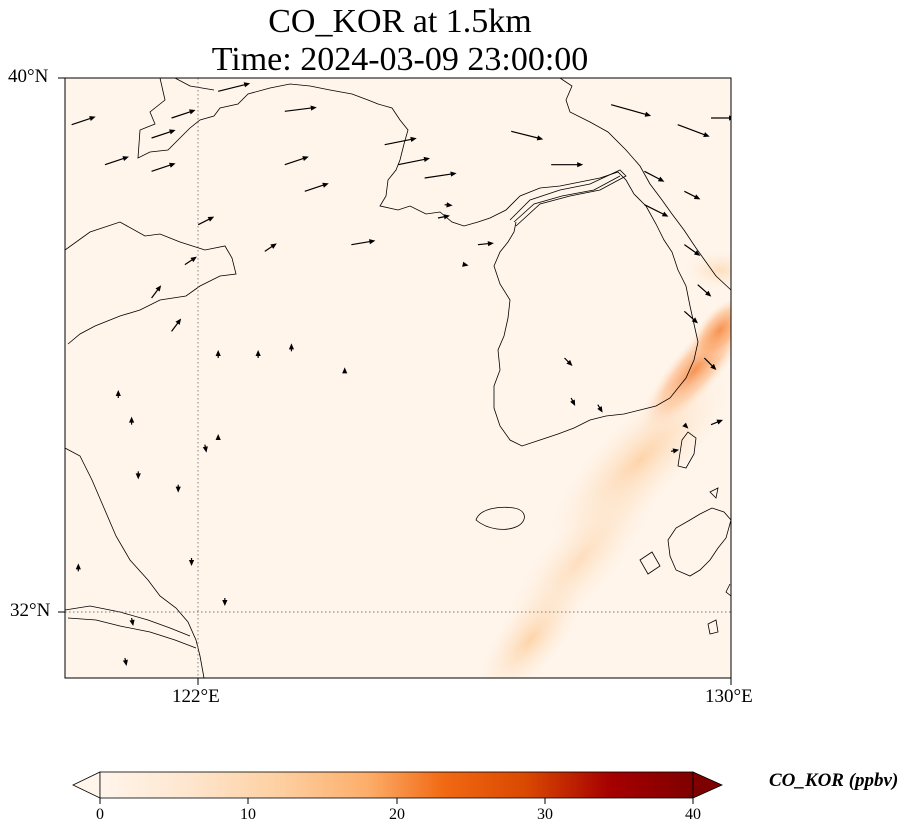 The width and height of the screenshot is (920, 836). What do you see at coordinates (30, 610) in the screenshot?
I see `lat-tick-32n: 32°N` at bounding box center [30, 610].